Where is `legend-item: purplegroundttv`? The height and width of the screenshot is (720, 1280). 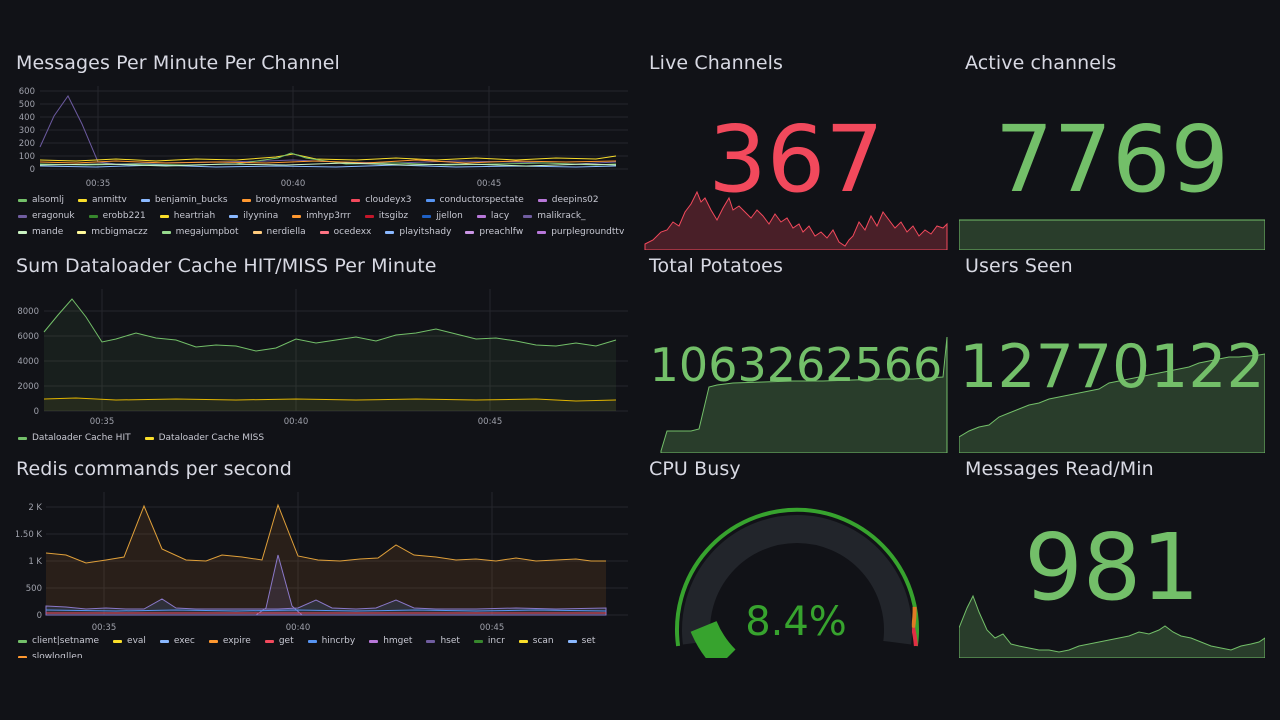
legend-item: purplegroundttv is located at coordinates (580, 232).